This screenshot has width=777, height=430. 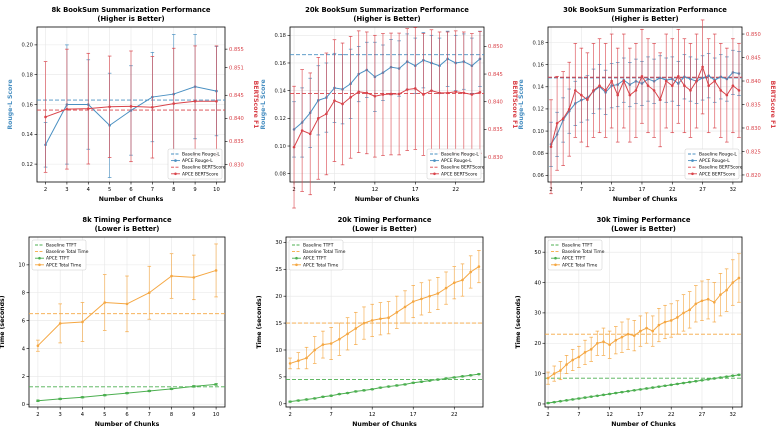 I want to click on apce-bert-line, so click(x=387, y=117).